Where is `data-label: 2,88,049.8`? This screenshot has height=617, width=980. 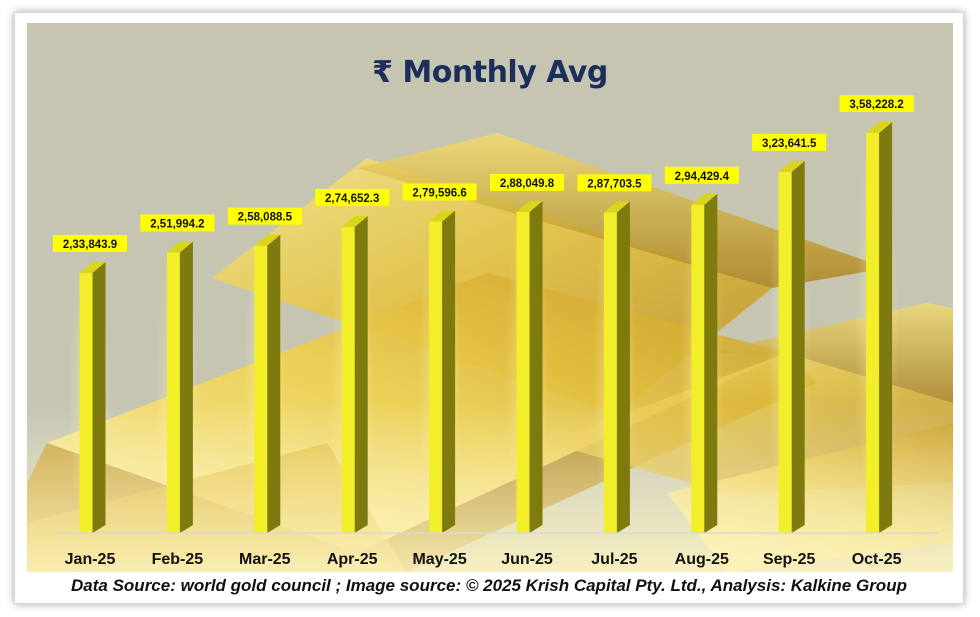 data-label: 2,88,049.8 is located at coordinates (527, 184).